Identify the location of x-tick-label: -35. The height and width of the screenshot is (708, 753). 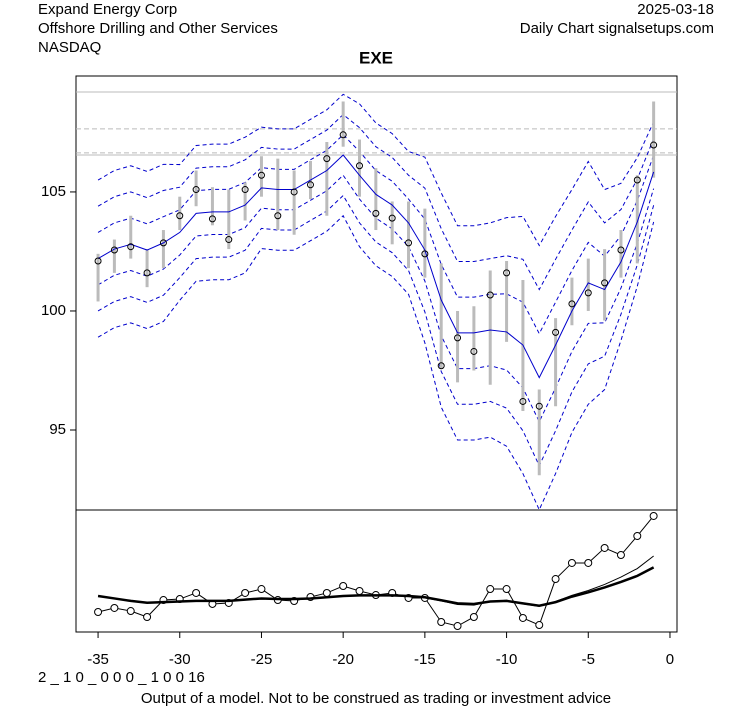
(98, 659).